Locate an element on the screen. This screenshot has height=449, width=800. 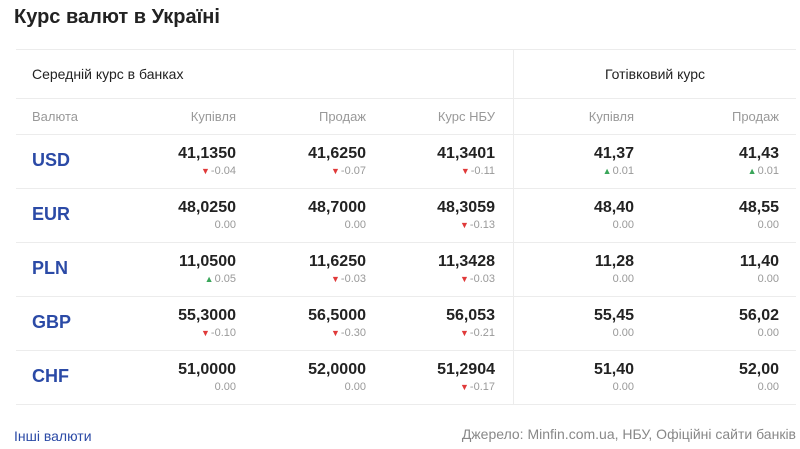
rate-change-value: -0.03 is located at coordinates (482, 279).